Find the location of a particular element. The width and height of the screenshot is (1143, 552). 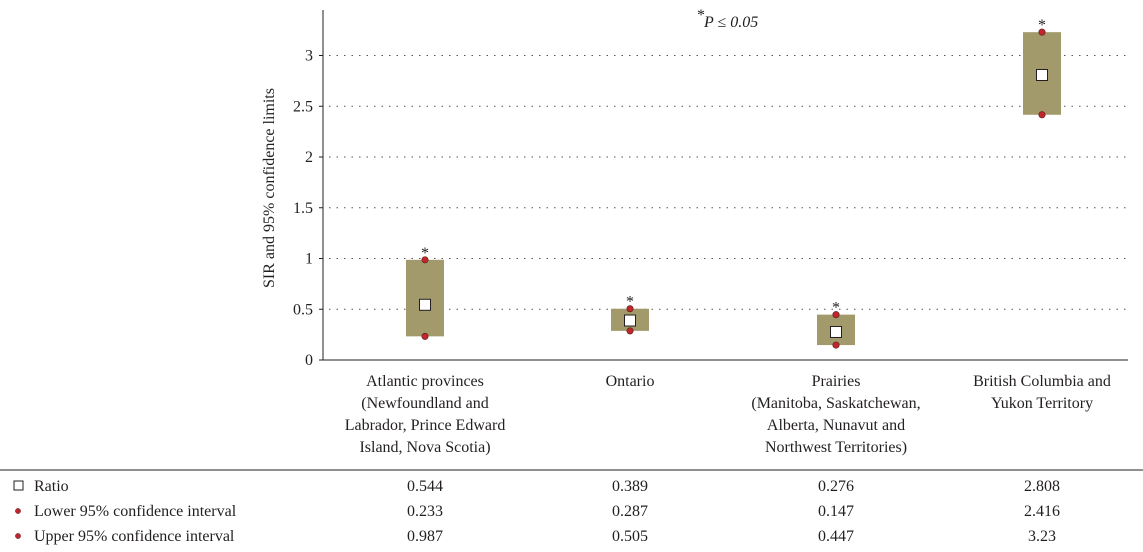

category-label: (Newfoundland and is located at coordinates (425, 403).